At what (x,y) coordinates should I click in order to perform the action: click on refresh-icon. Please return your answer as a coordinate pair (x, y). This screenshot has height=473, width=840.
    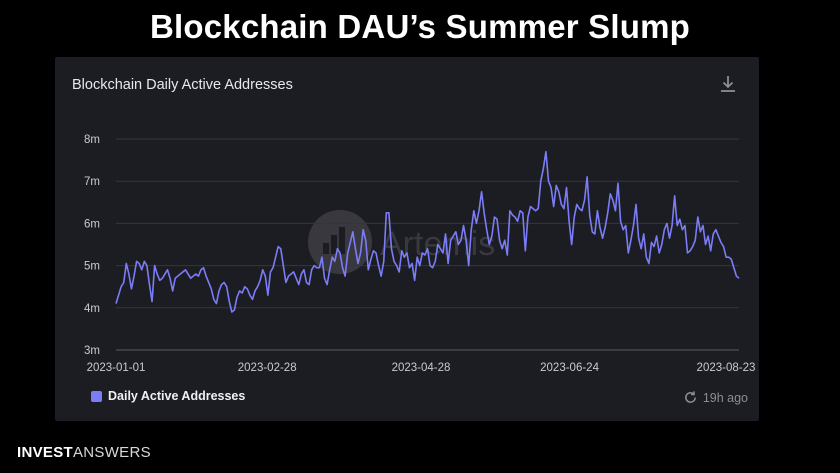
    Looking at the image, I should click on (690, 397).